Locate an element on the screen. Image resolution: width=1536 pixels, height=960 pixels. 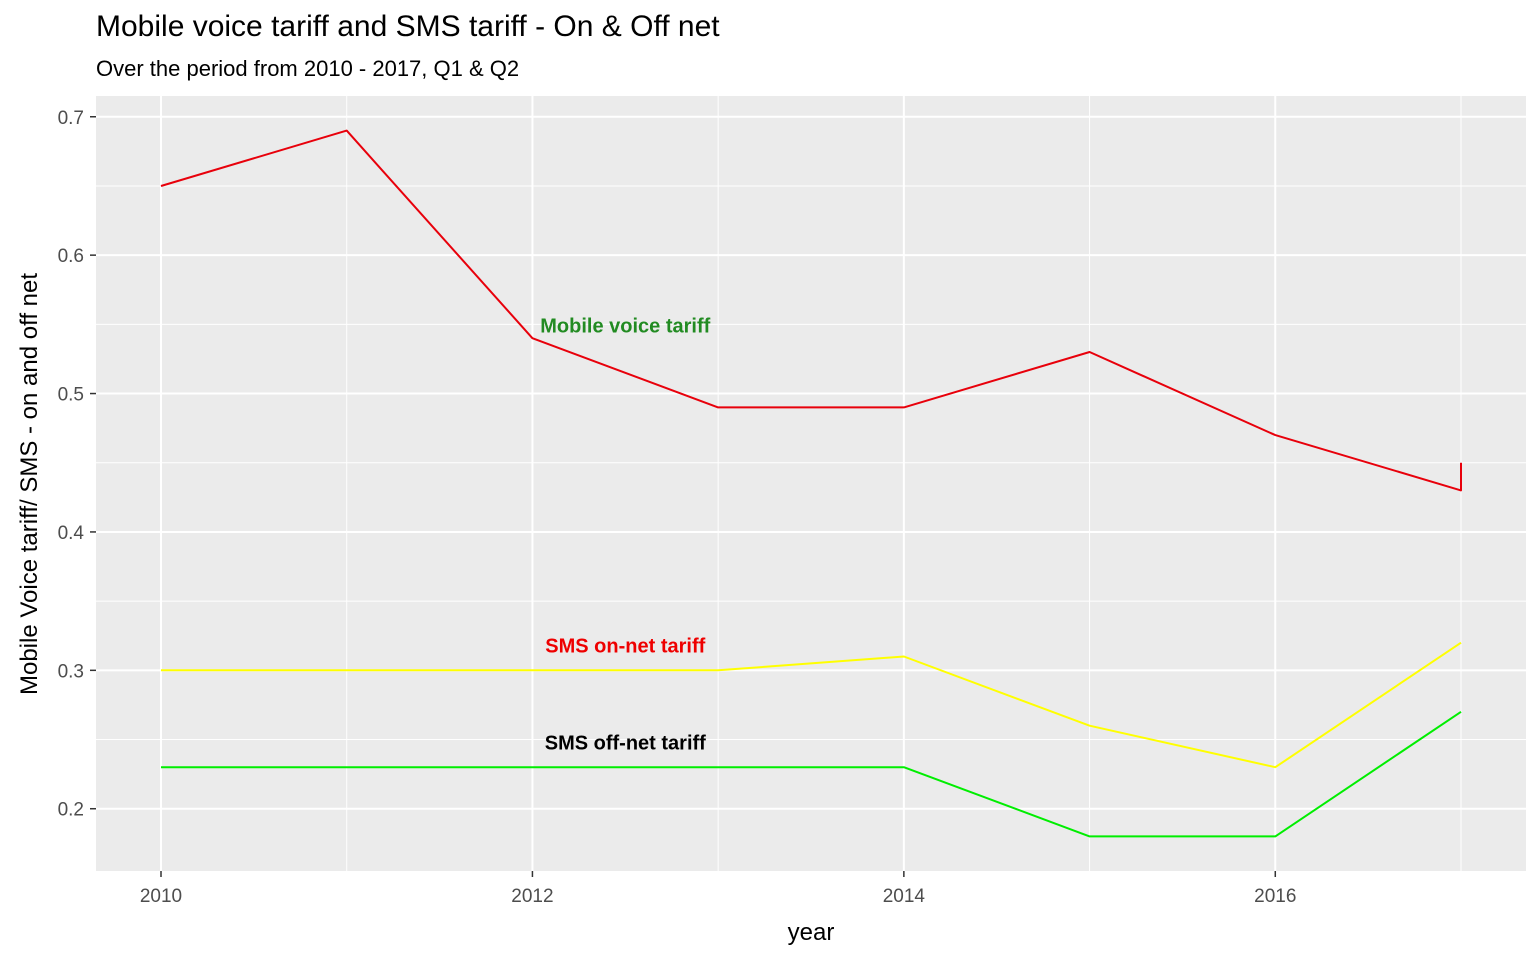
y-tick-label: 0.5 is located at coordinates (71, 395).